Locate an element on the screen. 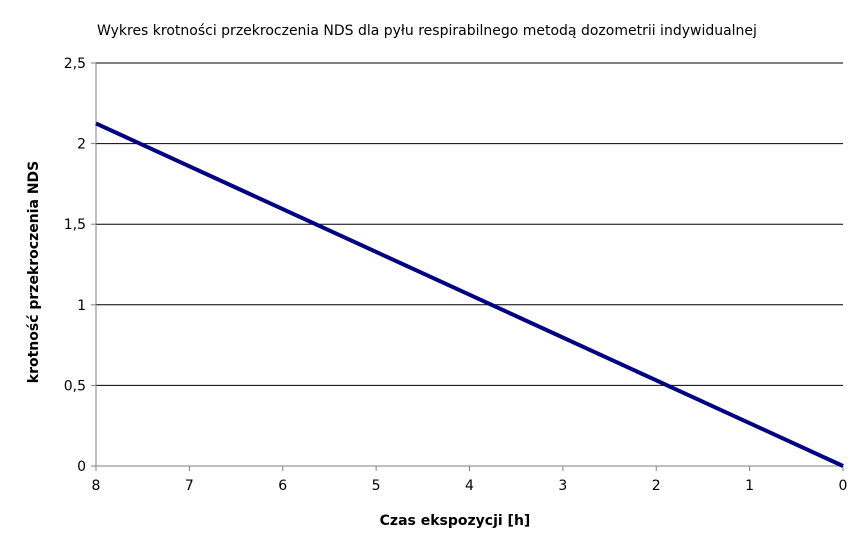 The width and height of the screenshot is (866, 548). x-tick-label: 7 is located at coordinates (189, 486).